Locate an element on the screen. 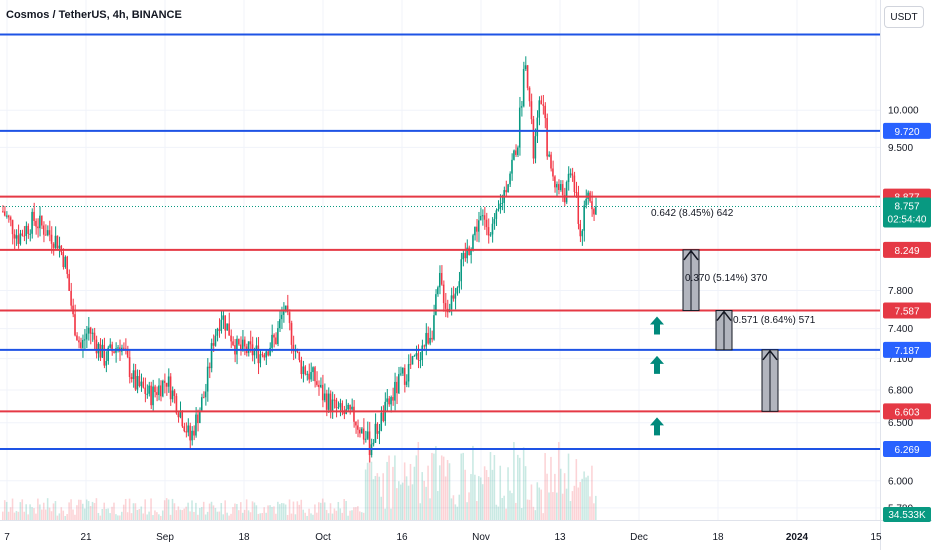 Image resolution: width=932 pixels, height=550 pixels. price-tag-label: 7.187 is located at coordinates (906, 351).